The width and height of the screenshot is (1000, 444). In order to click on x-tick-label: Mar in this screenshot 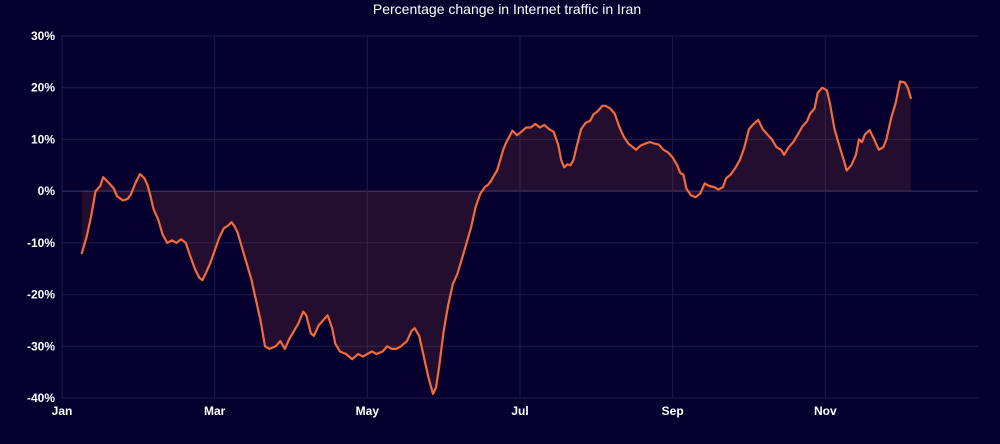, I will do `click(215, 411)`.